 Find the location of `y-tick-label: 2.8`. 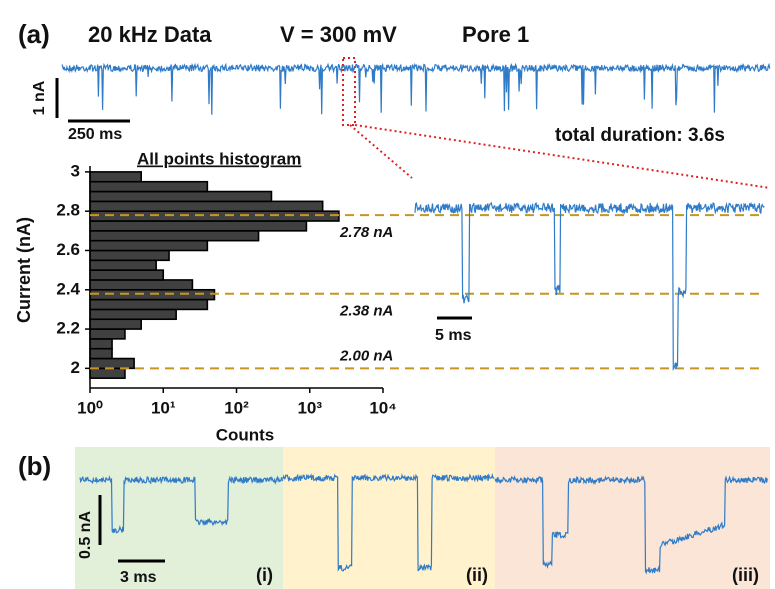

y-tick-label: 2.8 is located at coordinates (68, 210).